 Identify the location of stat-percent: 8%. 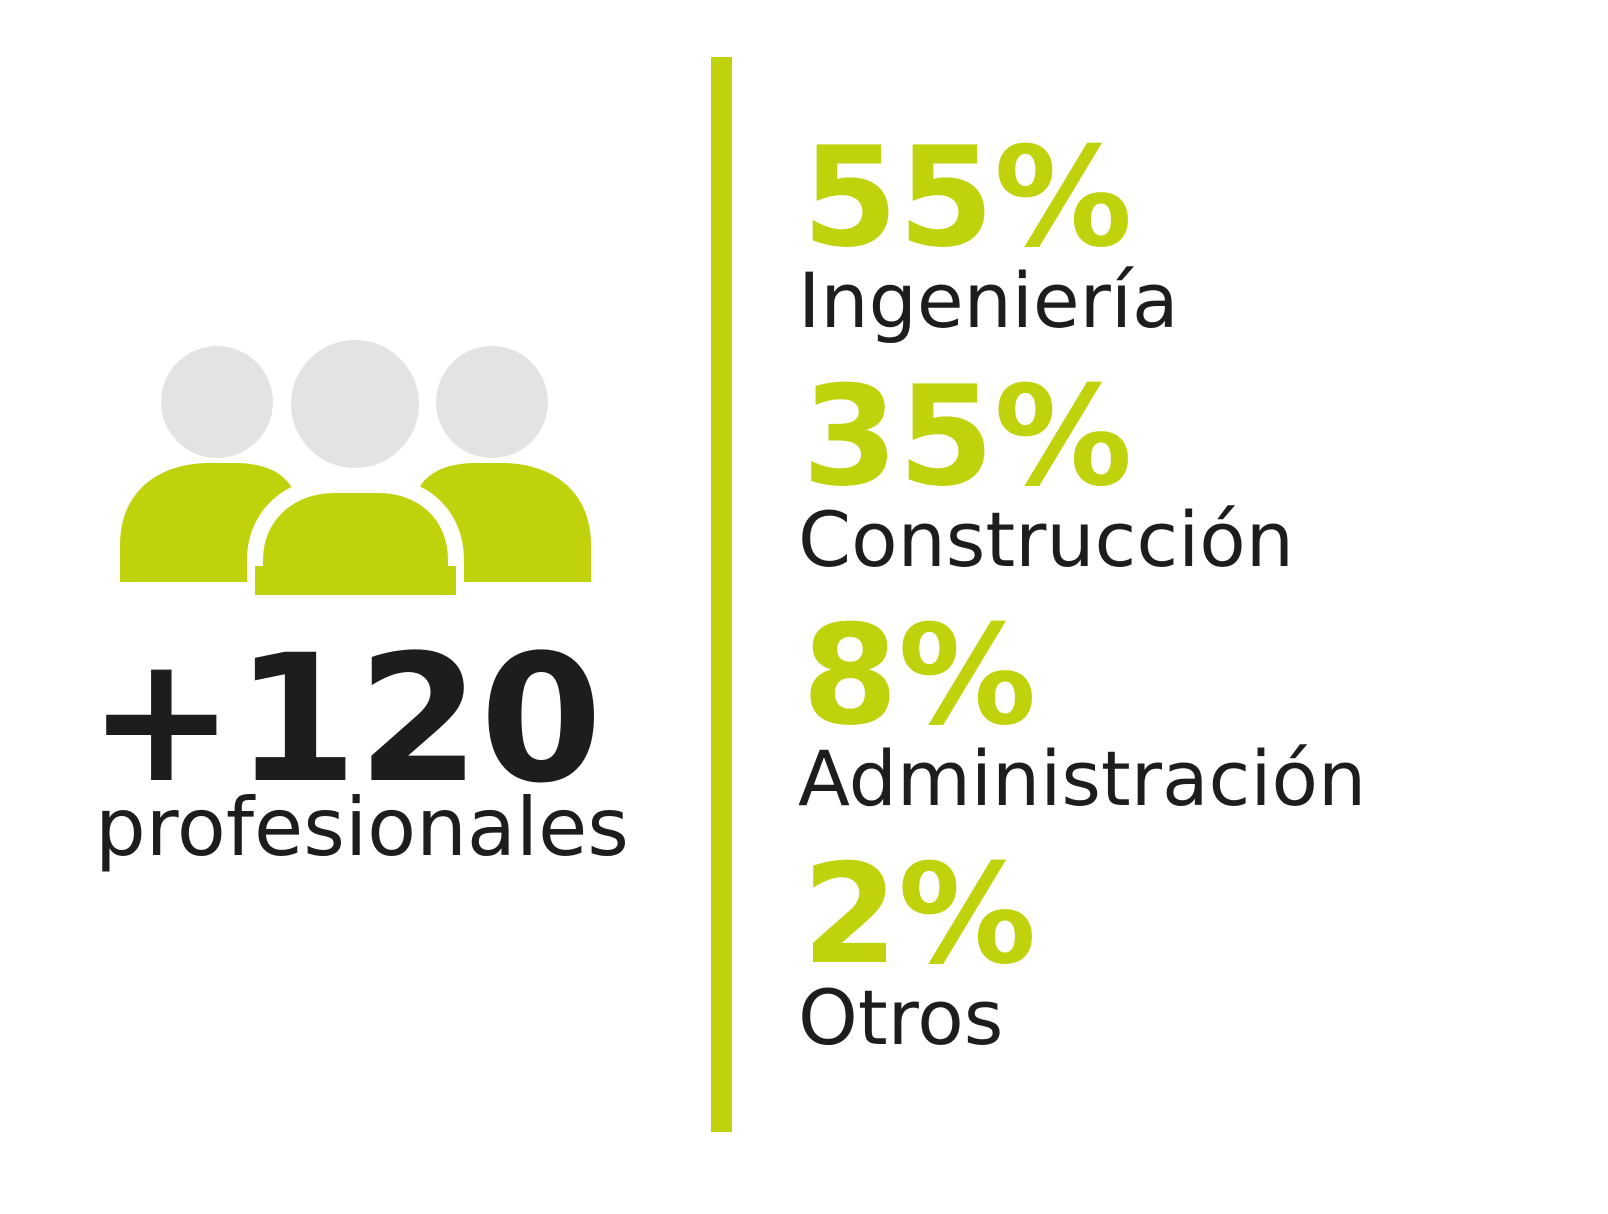
(919, 675).